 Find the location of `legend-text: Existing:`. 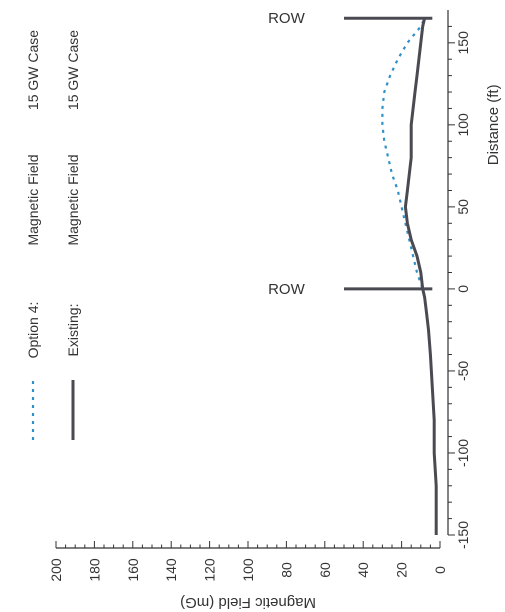

legend-text: Existing: is located at coordinates (73, 330).